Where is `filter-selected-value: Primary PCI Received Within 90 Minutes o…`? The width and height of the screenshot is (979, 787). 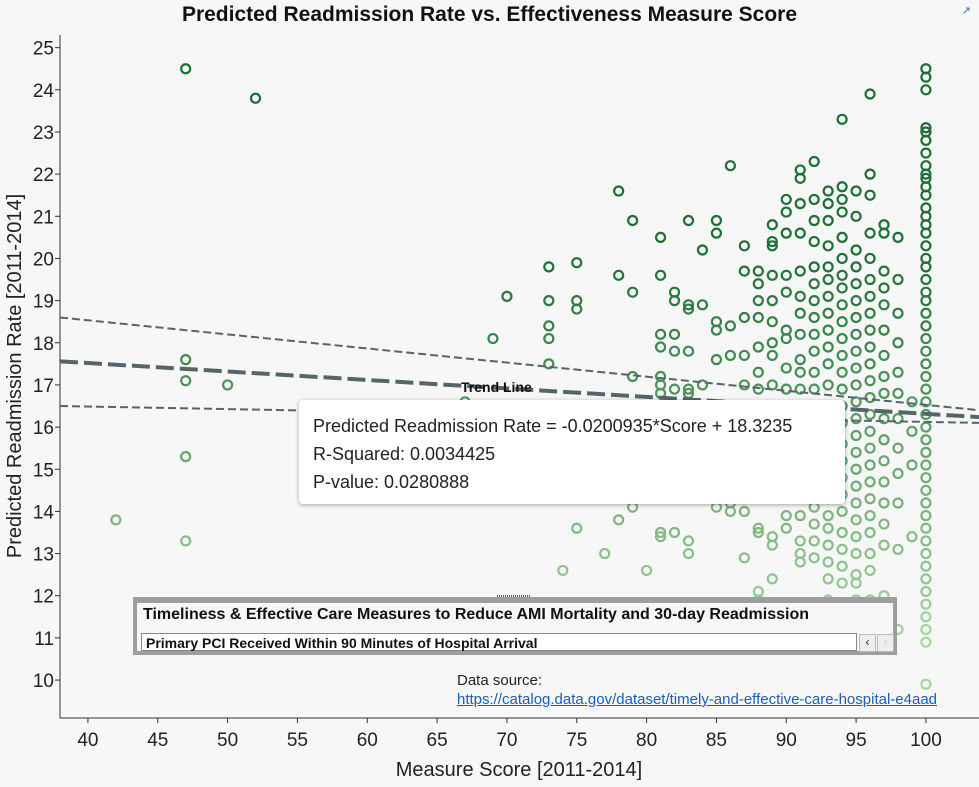
filter-selected-value: Primary PCI Received Within 90 Minutes o… is located at coordinates (499, 642).